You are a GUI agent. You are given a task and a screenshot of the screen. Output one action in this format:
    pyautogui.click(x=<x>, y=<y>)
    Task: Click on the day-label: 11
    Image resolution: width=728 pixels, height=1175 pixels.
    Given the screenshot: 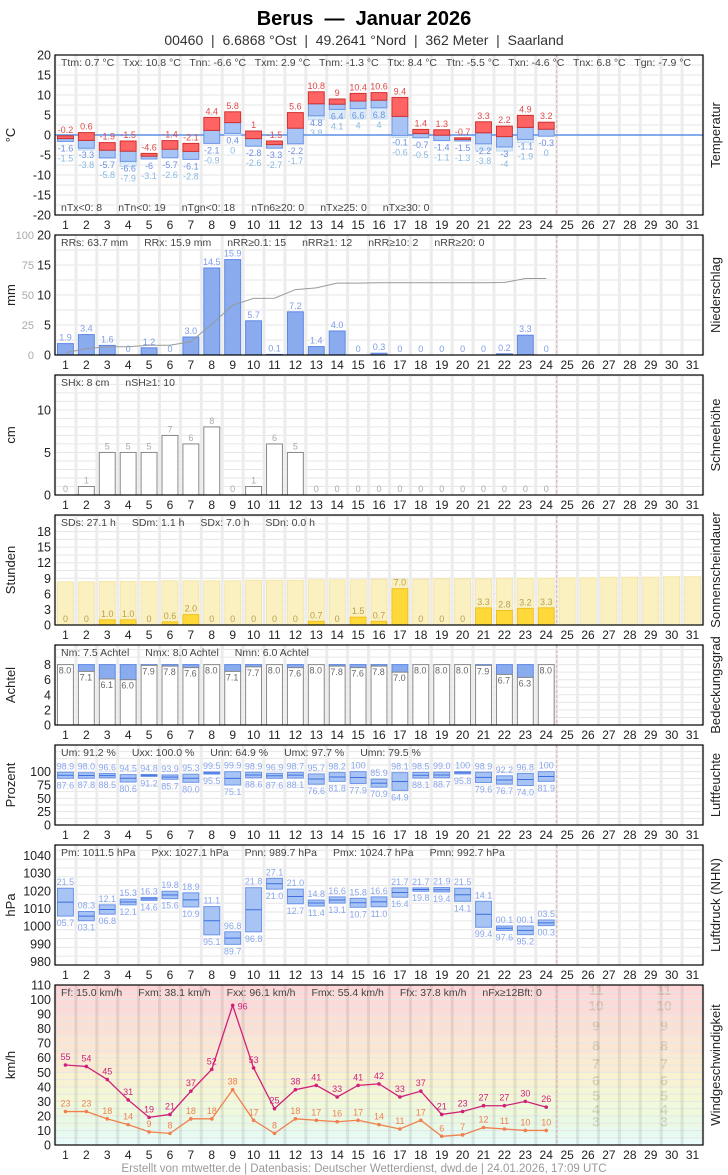 What is the action you would take?
    pyautogui.click(x=274, y=365)
    